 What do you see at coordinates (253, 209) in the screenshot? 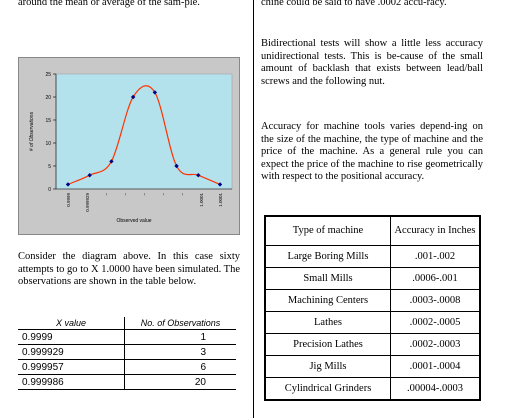
I see `column-divider` at bounding box center [253, 209].